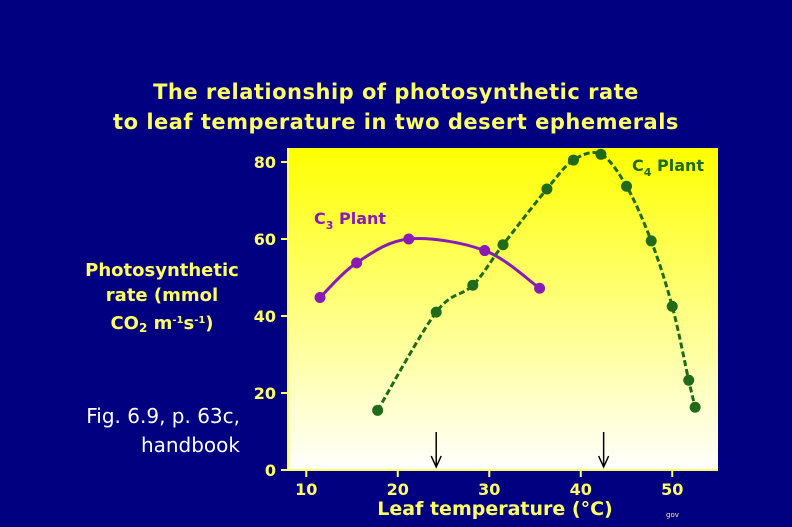 This screenshot has width=792, height=527. Describe the element at coordinates (163, 416) in the screenshot. I see `caption-line-1: Fig. 6.9, p. 63c,` at that location.